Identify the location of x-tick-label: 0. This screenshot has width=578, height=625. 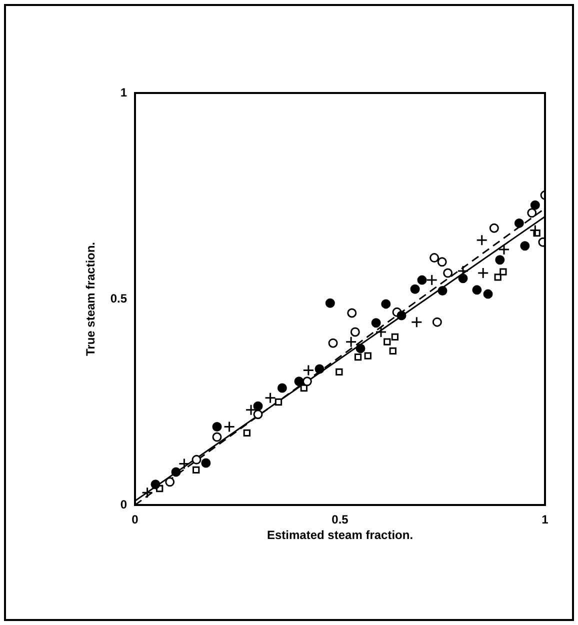
(135, 519).